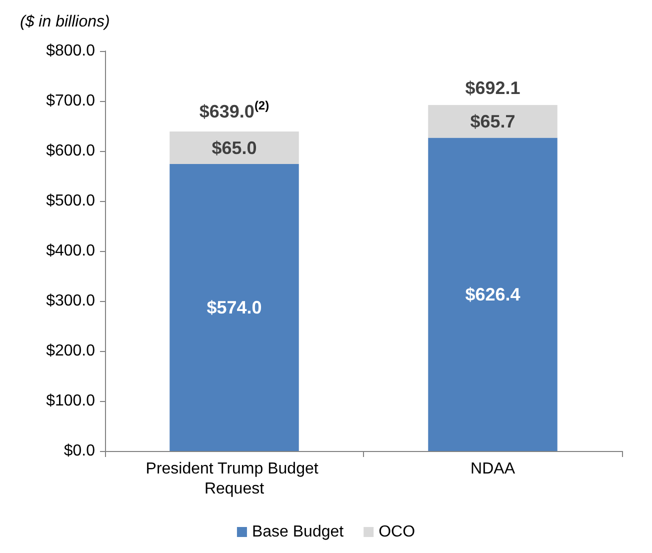  Describe the element at coordinates (80, 451) in the screenshot. I see `y-tick-label: $0.0` at that location.